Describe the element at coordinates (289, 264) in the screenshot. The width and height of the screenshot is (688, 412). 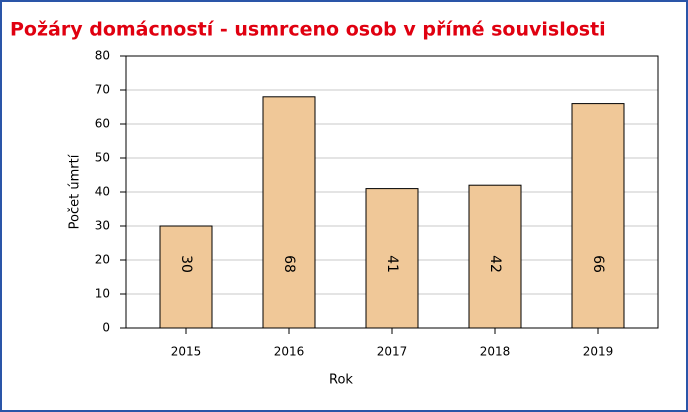
I see `data-label: 68` at that location.